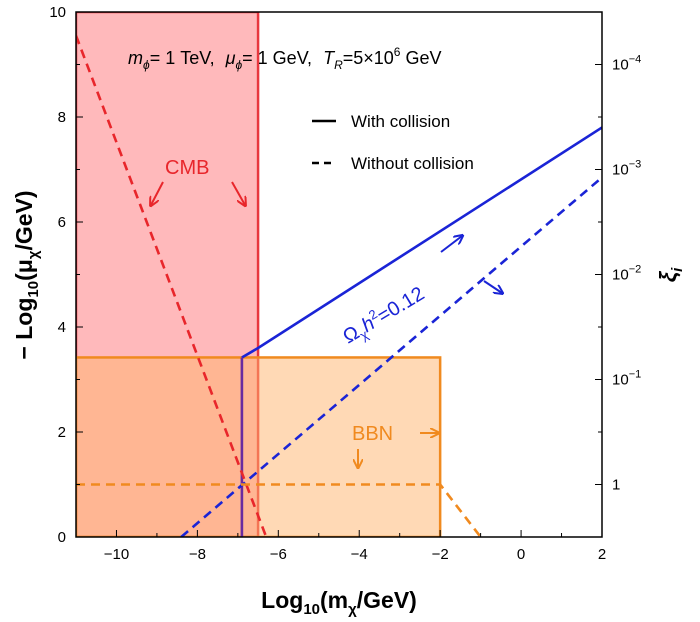  I want to click on y-tick-label: 0, so click(62, 537).